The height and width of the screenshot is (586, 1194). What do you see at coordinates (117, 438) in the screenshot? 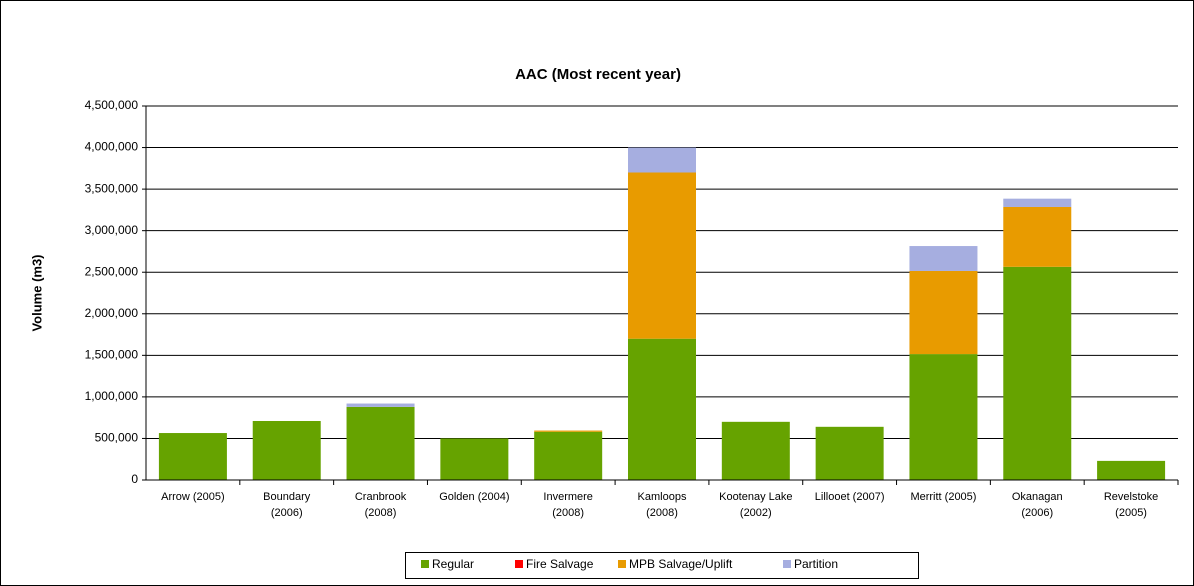
I see `y-tick-label: 500,000` at bounding box center [117, 438].